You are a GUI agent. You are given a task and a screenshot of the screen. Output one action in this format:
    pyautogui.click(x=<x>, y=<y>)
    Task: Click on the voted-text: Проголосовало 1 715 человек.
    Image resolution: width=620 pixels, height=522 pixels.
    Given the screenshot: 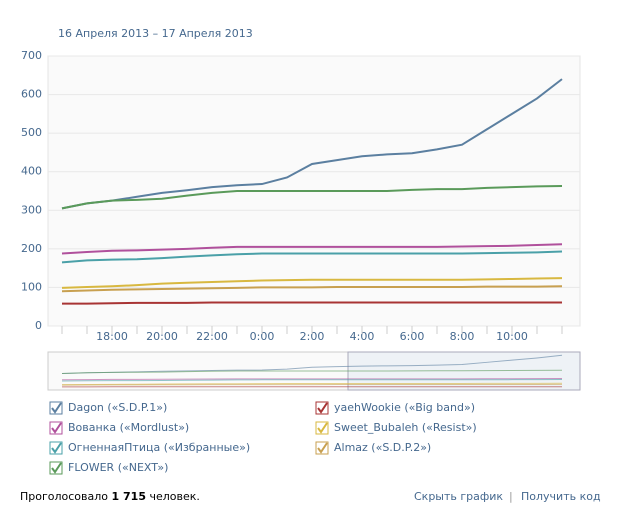 What is the action you would take?
    pyautogui.click(x=110, y=496)
    